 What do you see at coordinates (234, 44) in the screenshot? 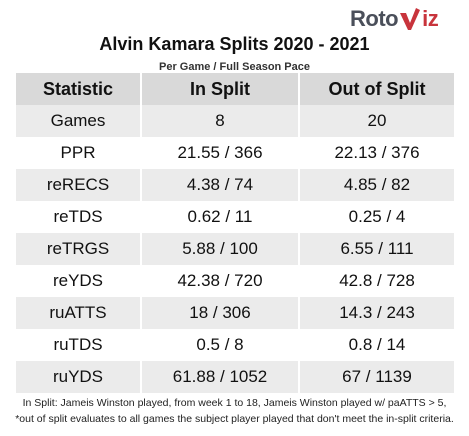
I see `page-title: Alvin Kamara Splits 2020 - 2021` at bounding box center [234, 44].